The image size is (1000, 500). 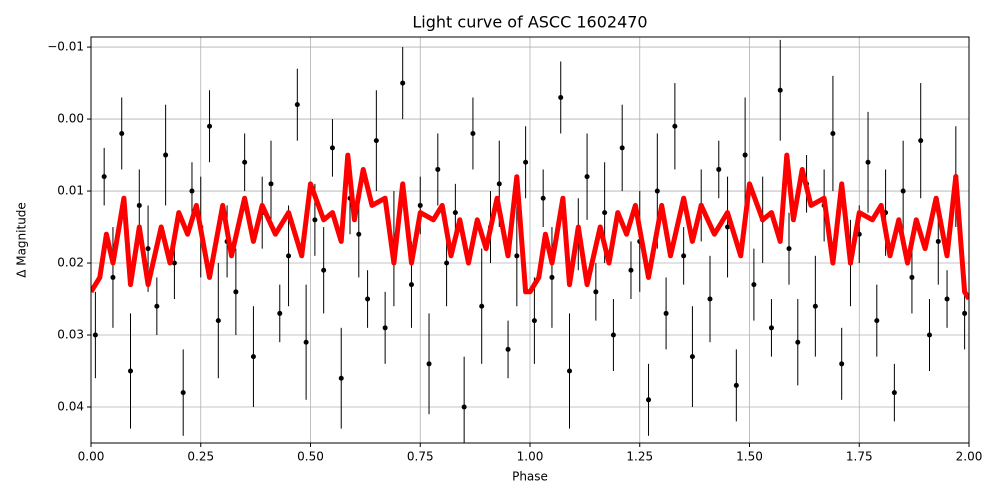 I want to click on x-tick-label: 0.75, so click(x=420, y=457).